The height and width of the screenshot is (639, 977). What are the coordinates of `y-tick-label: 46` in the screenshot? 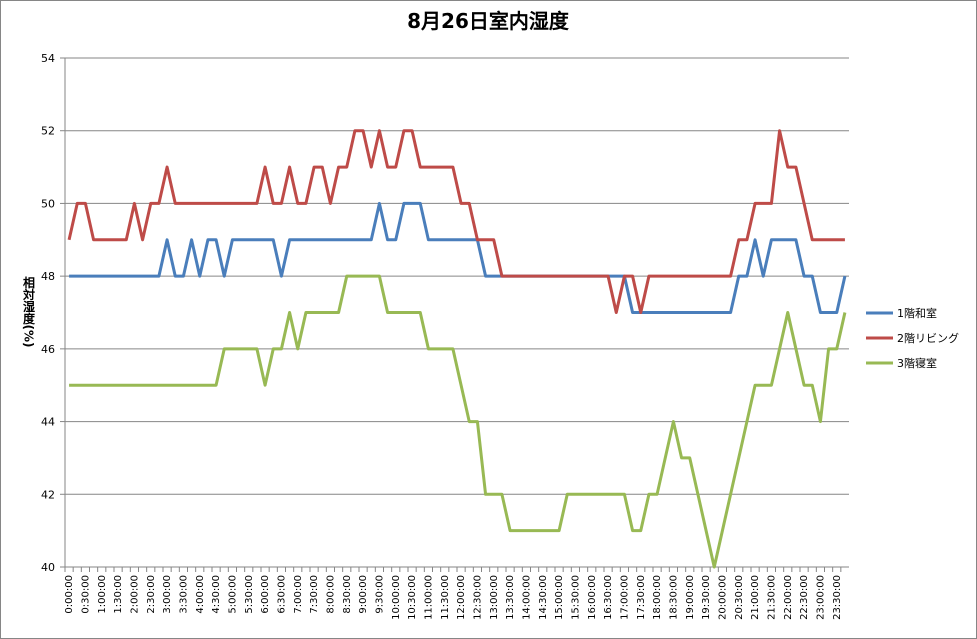 It's located at (48, 349).